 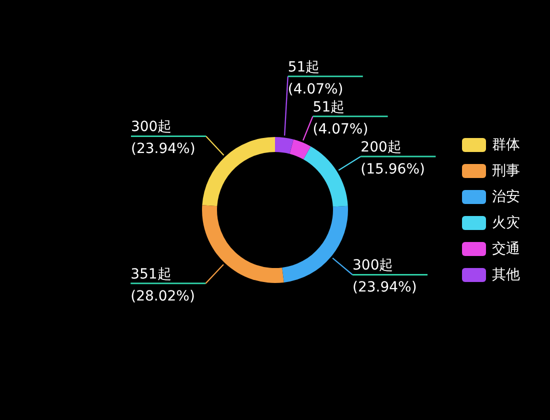 What do you see at coordinates (506, 145) in the screenshot?
I see `legend-label: 群体` at bounding box center [506, 145].